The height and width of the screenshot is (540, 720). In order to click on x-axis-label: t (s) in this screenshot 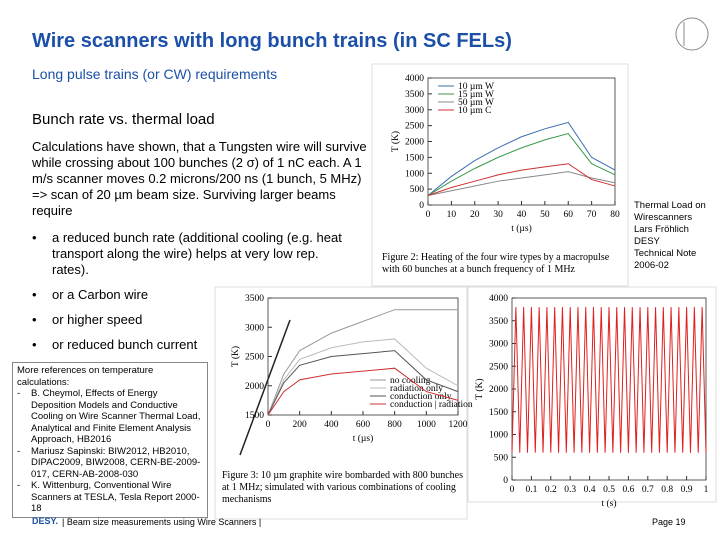, I will do `click(608, 503)`.